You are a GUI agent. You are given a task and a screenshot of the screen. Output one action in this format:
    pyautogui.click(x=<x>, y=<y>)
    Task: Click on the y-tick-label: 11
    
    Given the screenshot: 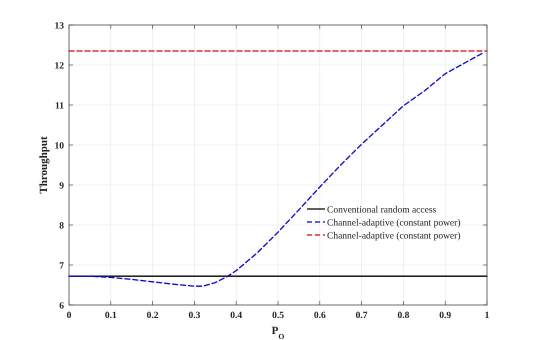 What is the action you would take?
    pyautogui.click(x=59, y=107)
    